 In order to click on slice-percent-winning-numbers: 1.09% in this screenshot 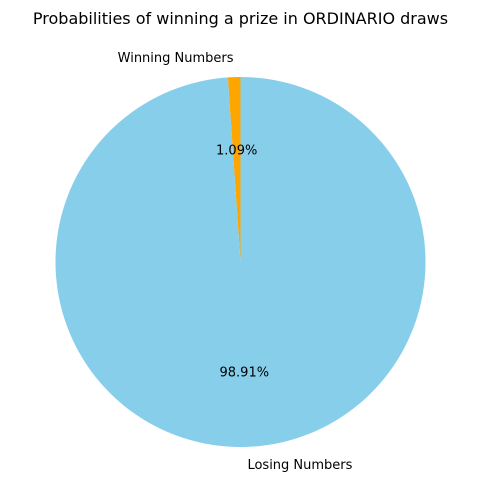, I will do `click(236, 151)`.